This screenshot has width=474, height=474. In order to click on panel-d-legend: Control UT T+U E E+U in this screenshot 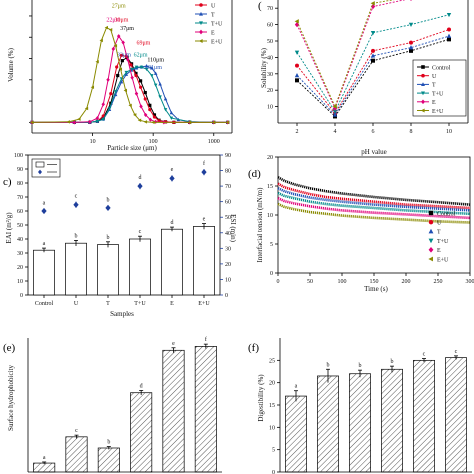, I will do `click(442, 236)`.